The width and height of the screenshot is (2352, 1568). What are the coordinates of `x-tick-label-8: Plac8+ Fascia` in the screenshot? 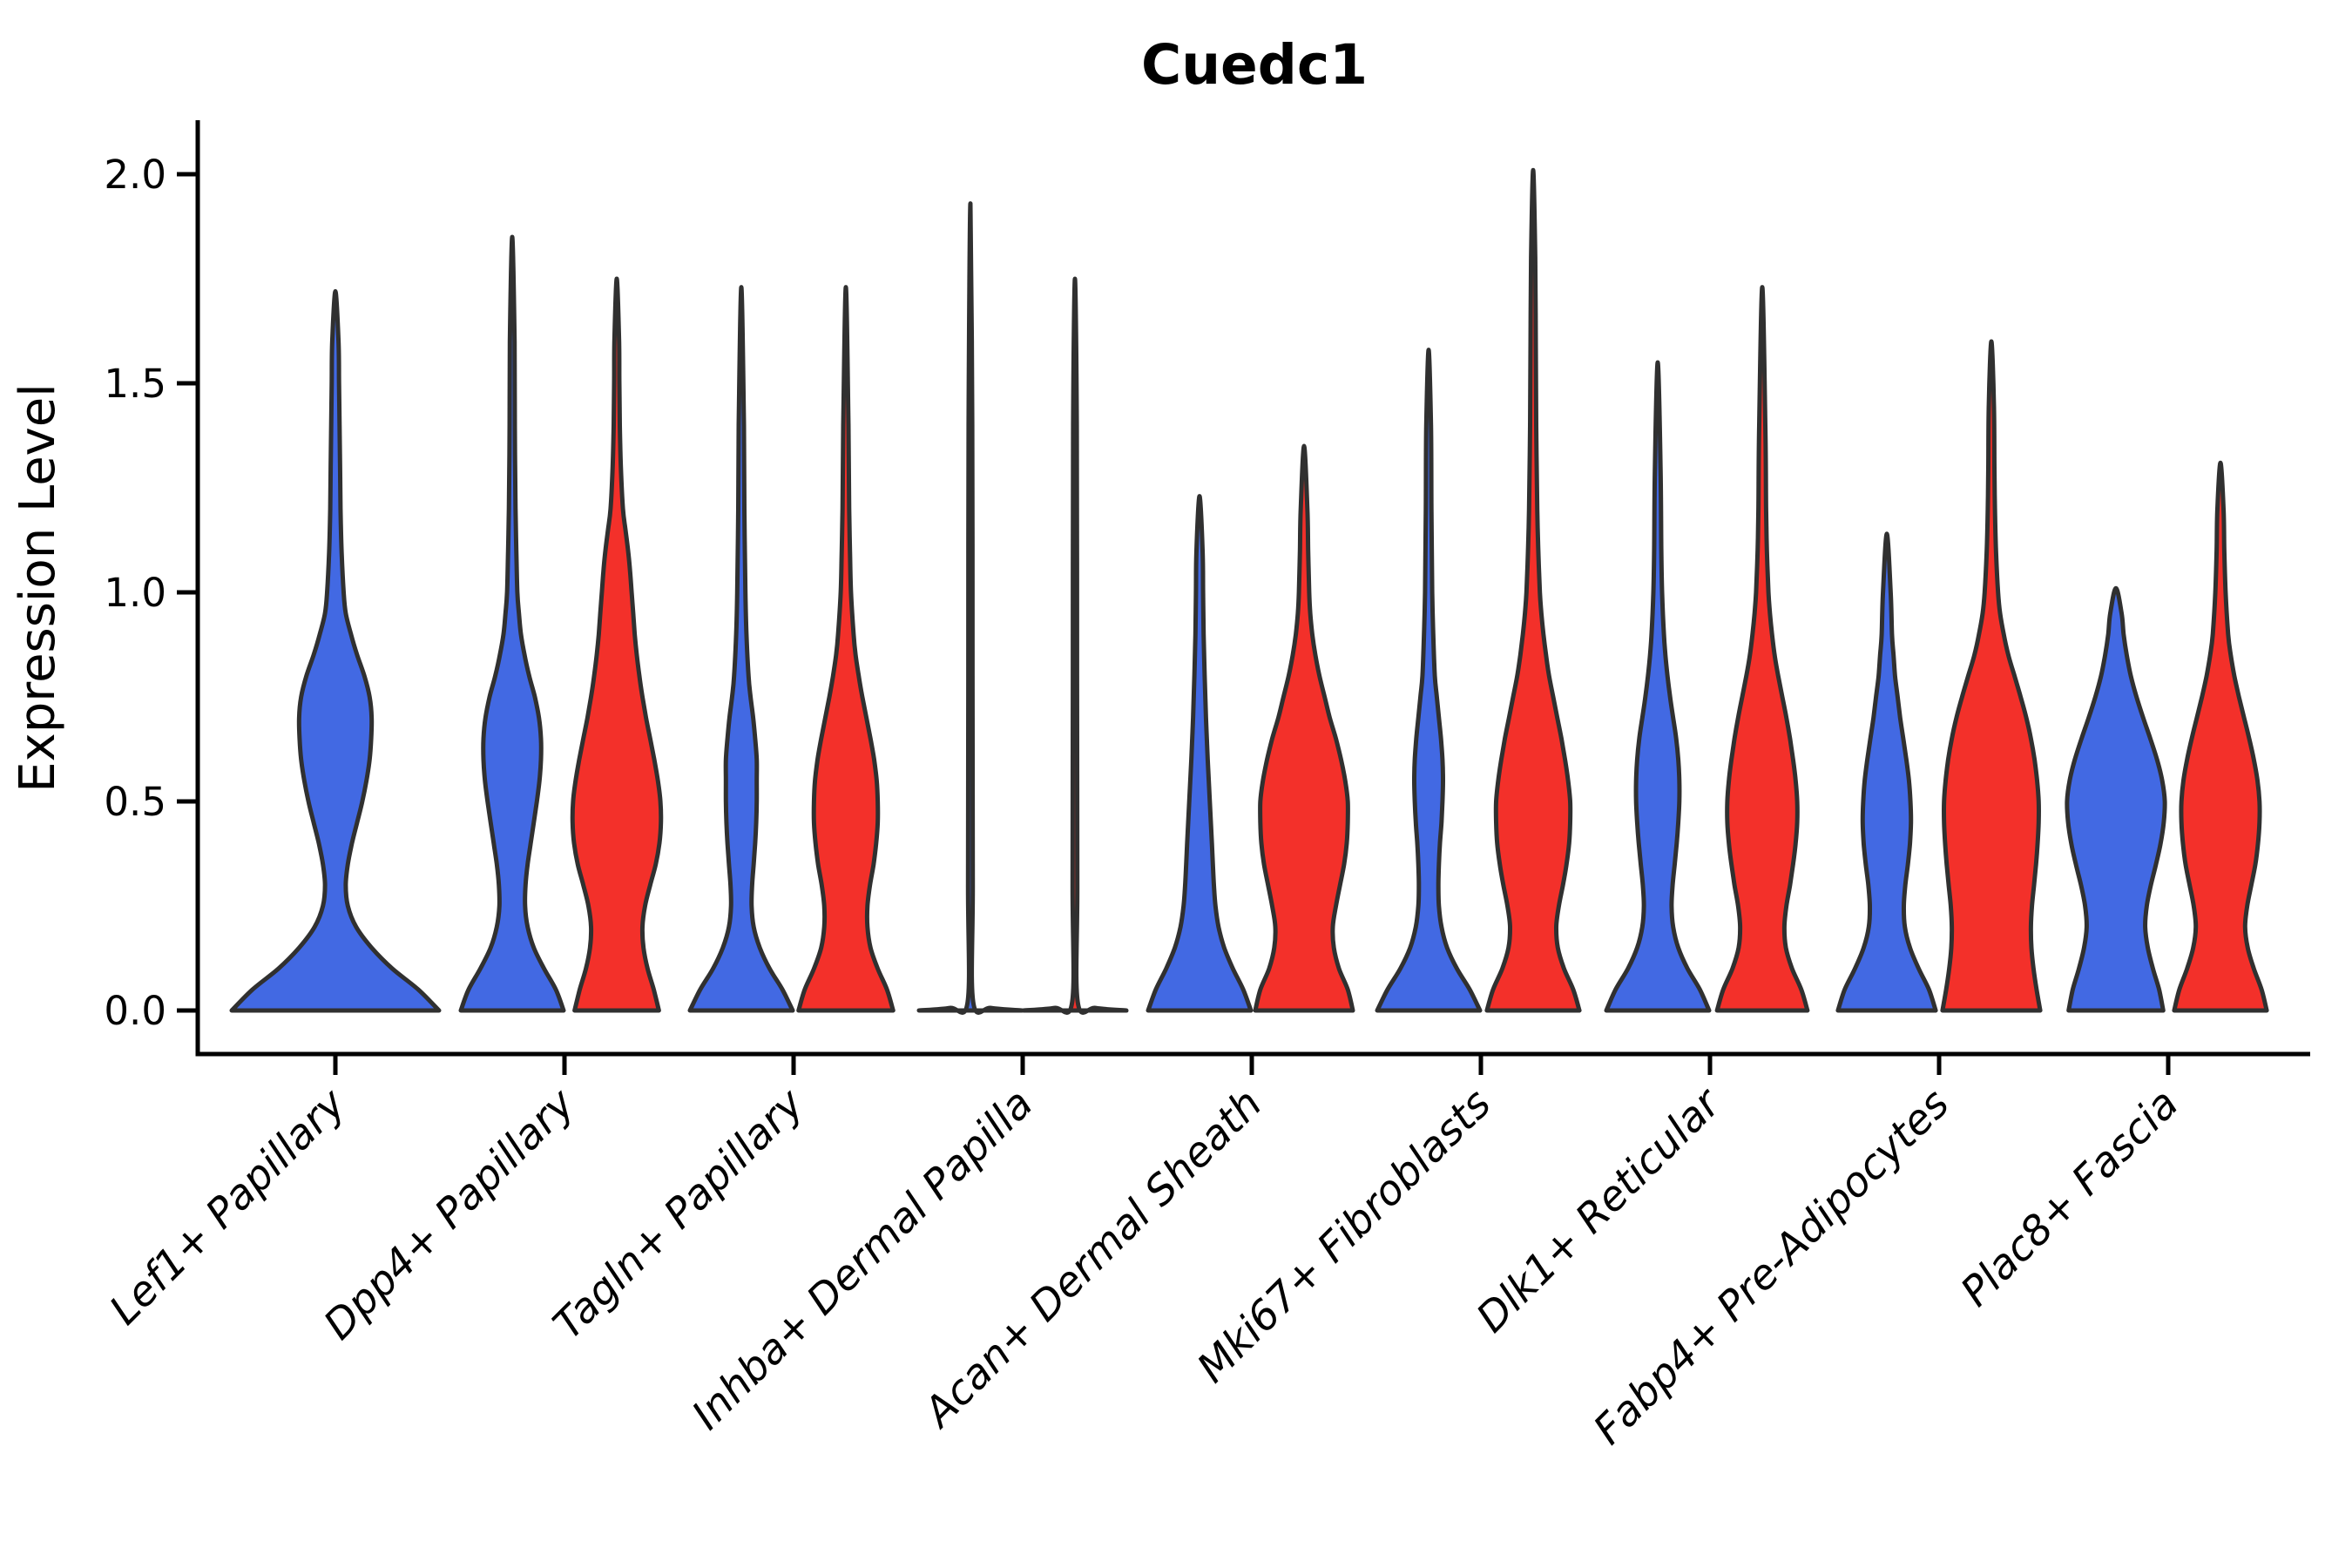 It's located at (2069, 1198).